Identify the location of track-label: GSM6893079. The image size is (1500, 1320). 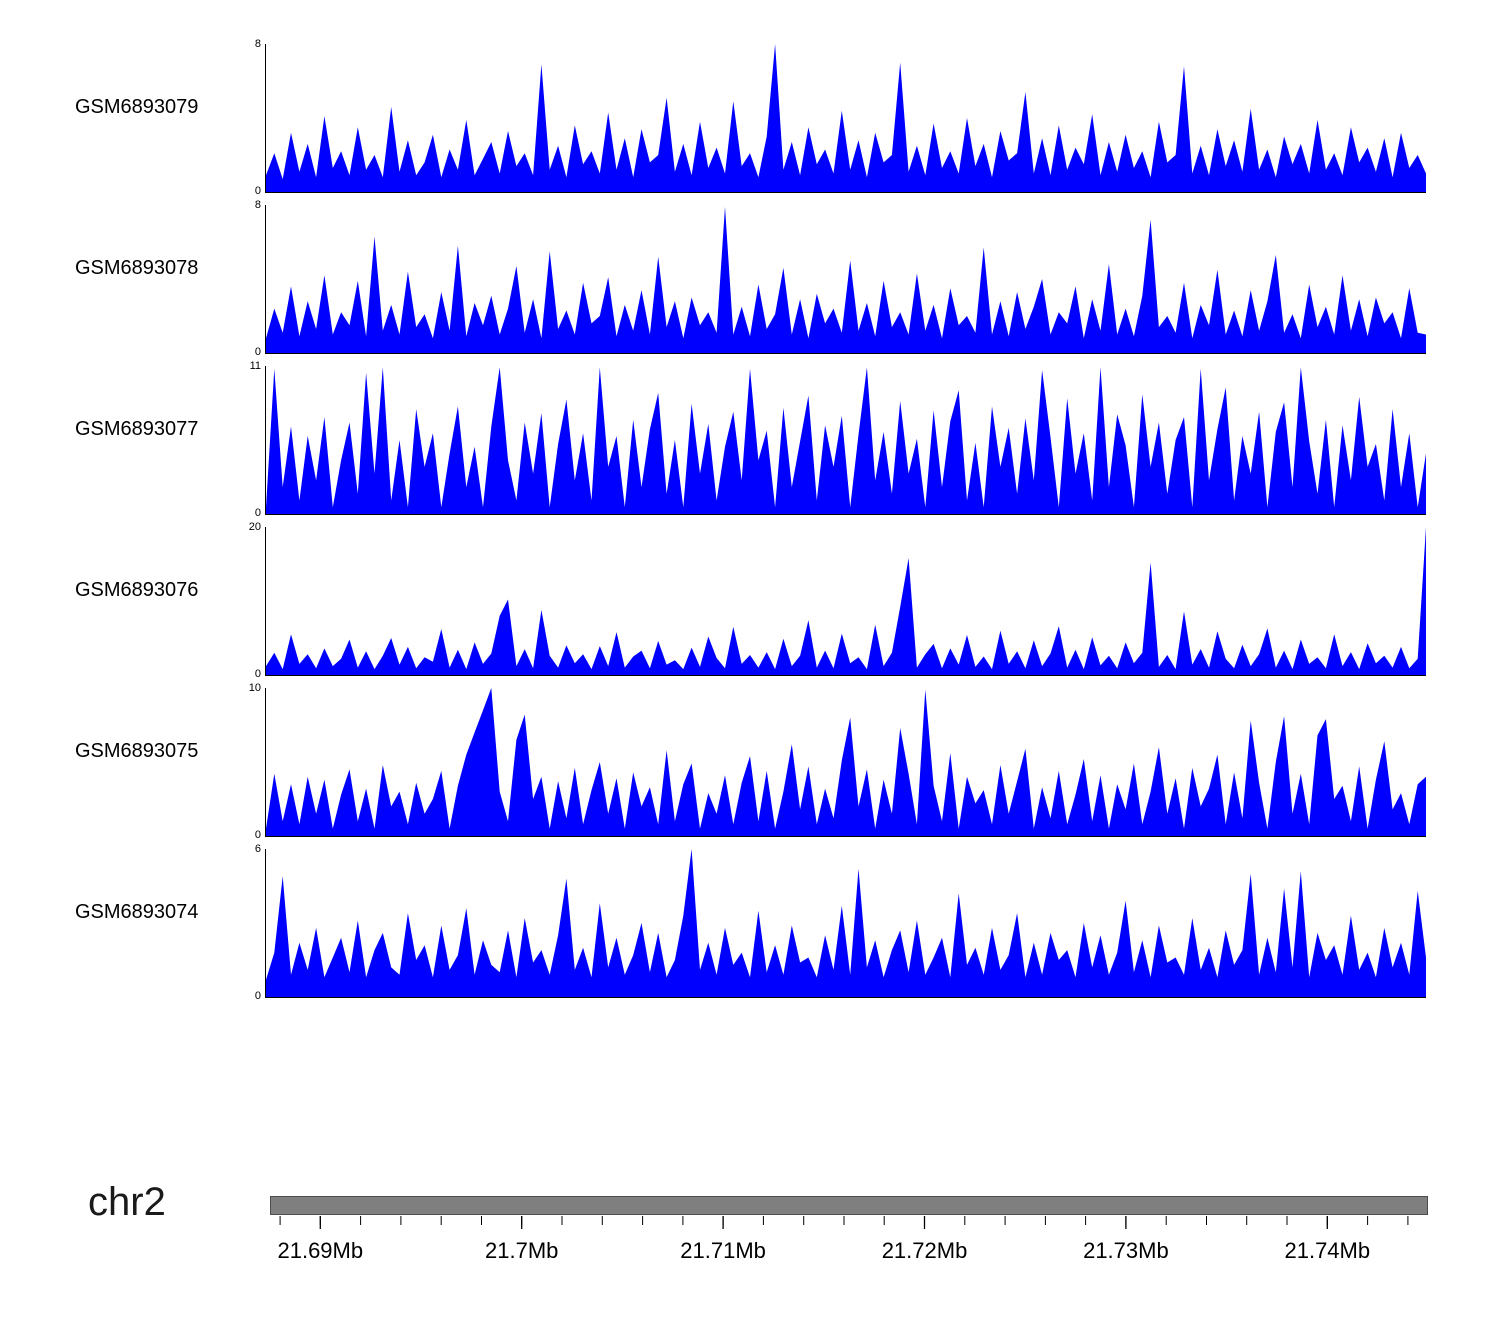
(137, 107).